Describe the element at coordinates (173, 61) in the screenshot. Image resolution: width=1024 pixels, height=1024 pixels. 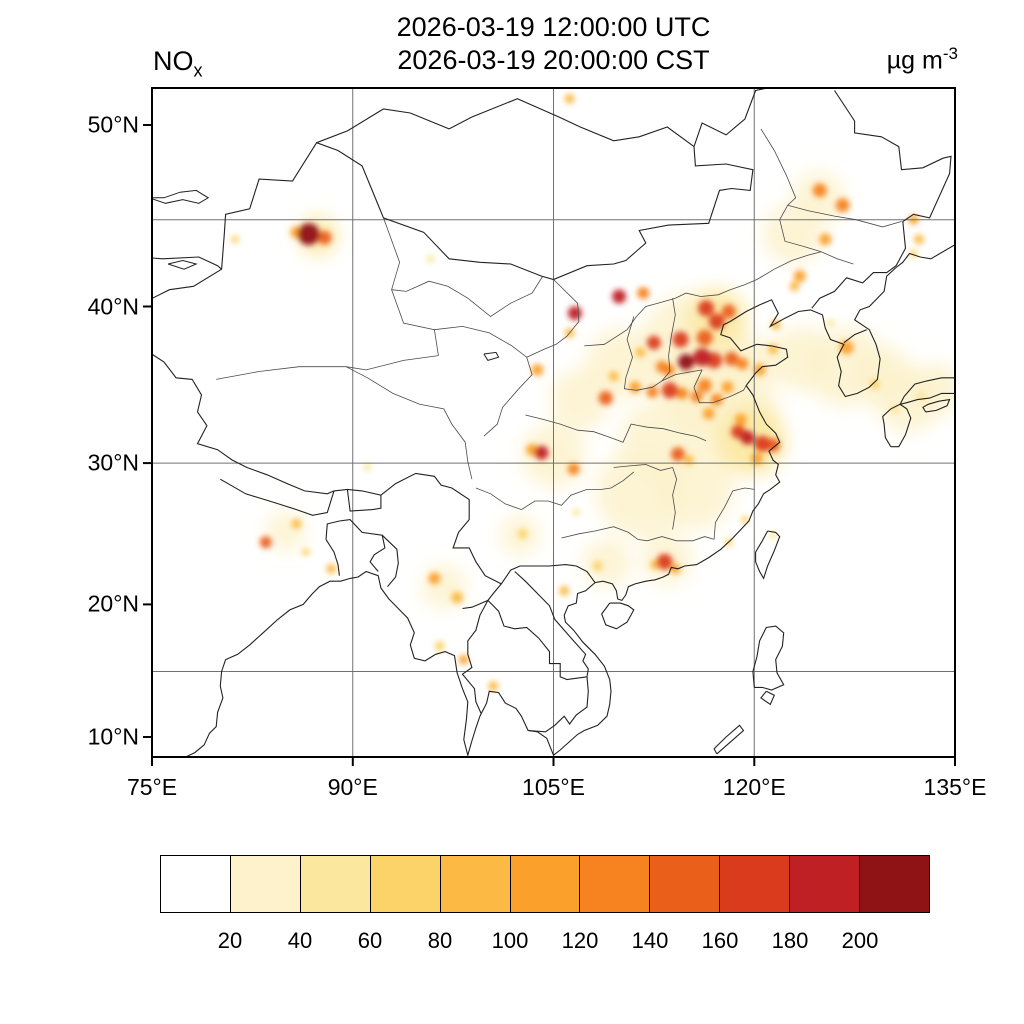
I see `species-text: NO` at that location.